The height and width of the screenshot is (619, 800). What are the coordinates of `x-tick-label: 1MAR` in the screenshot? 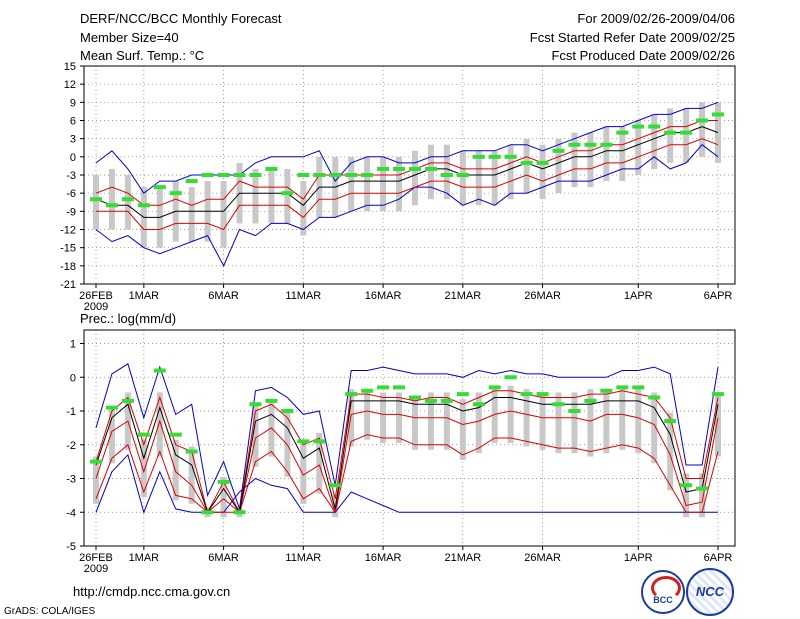 It's located at (144, 558).